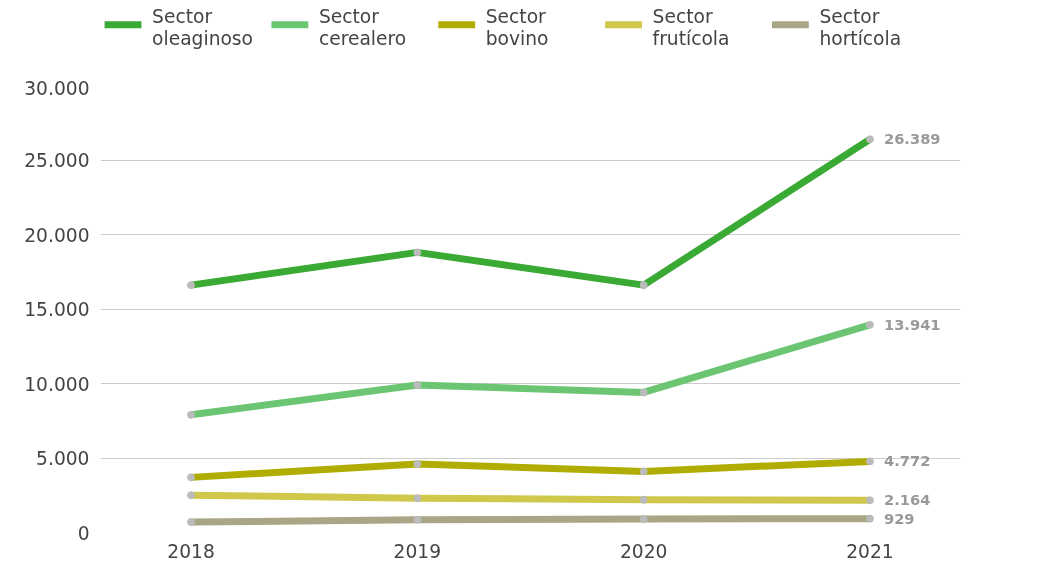  I want to click on x-tick-label: 2021, so click(870, 551).